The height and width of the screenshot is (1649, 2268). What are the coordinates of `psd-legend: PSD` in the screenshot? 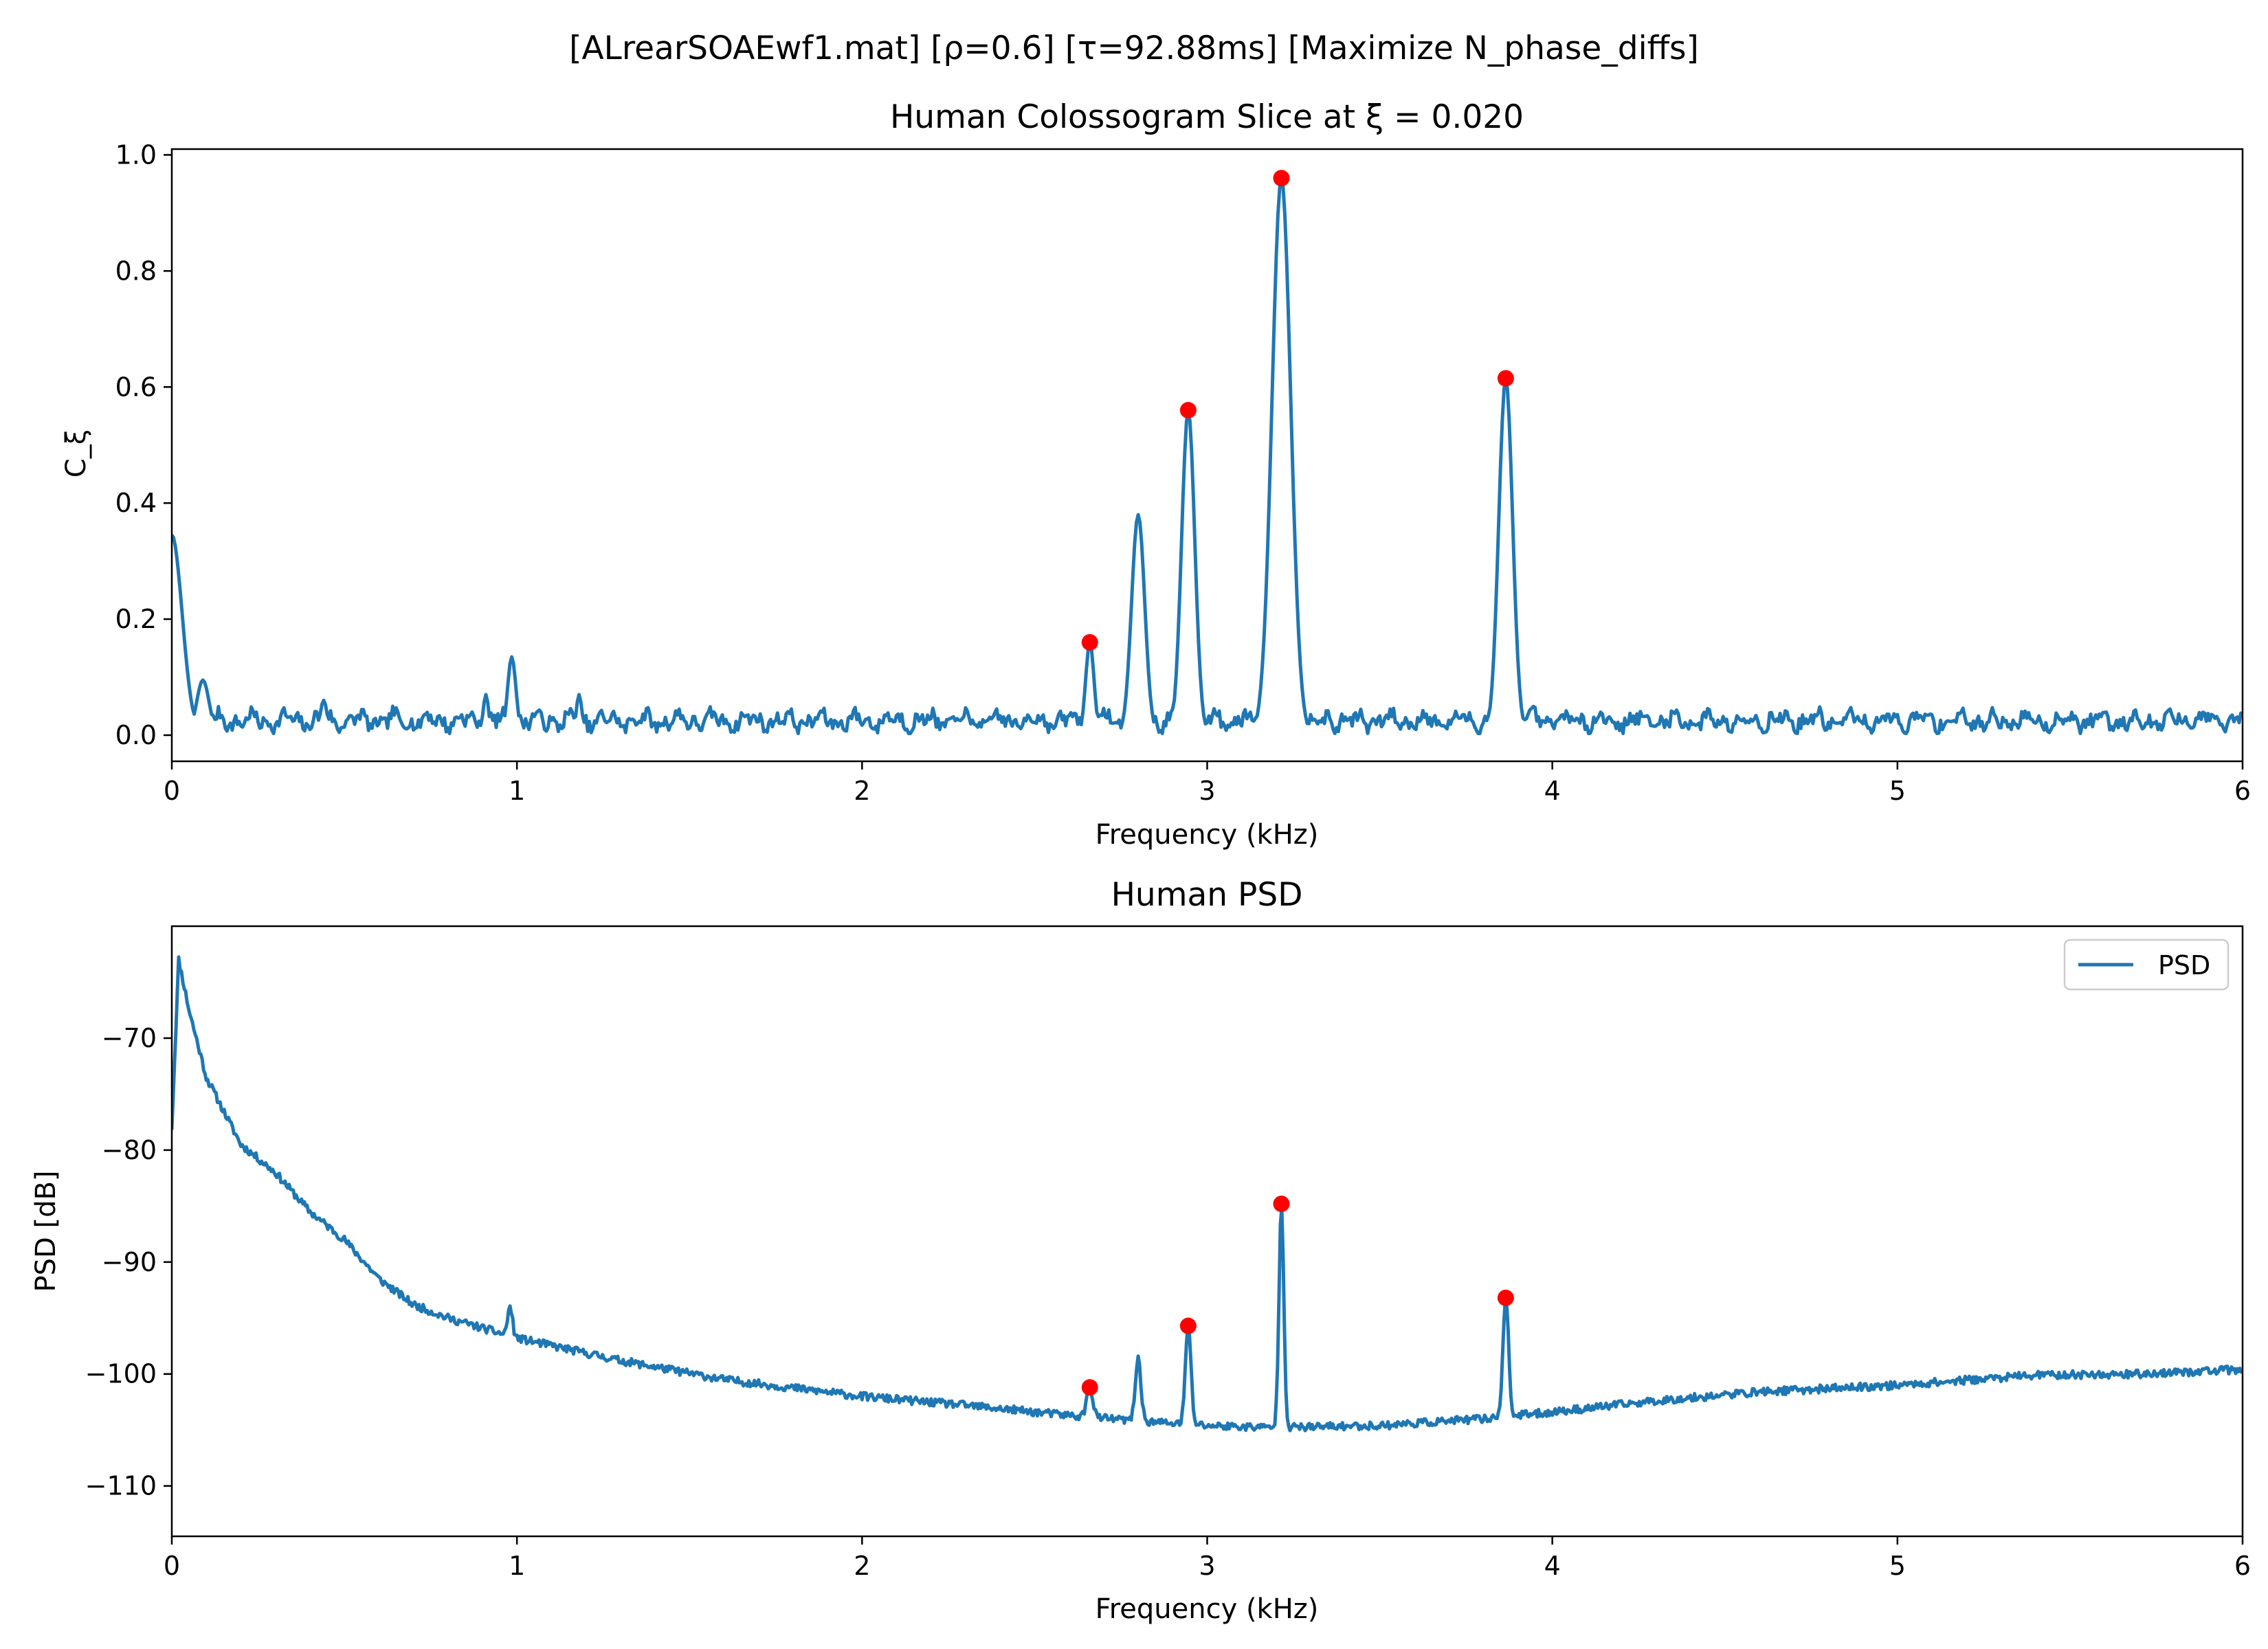 It's located at (2146, 965).